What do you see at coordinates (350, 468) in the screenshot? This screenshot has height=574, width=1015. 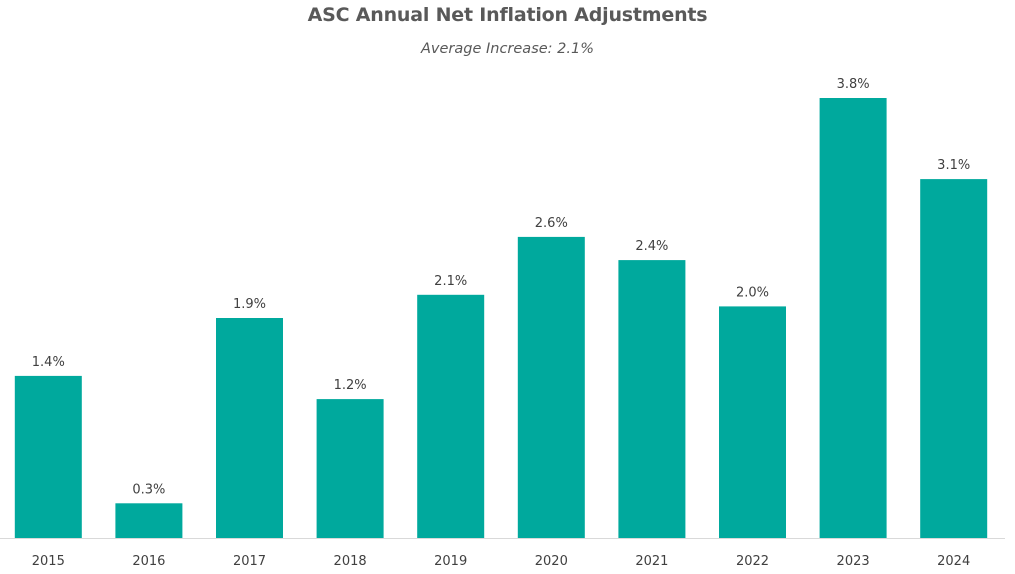 I see `bar-2018` at bounding box center [350, 468].